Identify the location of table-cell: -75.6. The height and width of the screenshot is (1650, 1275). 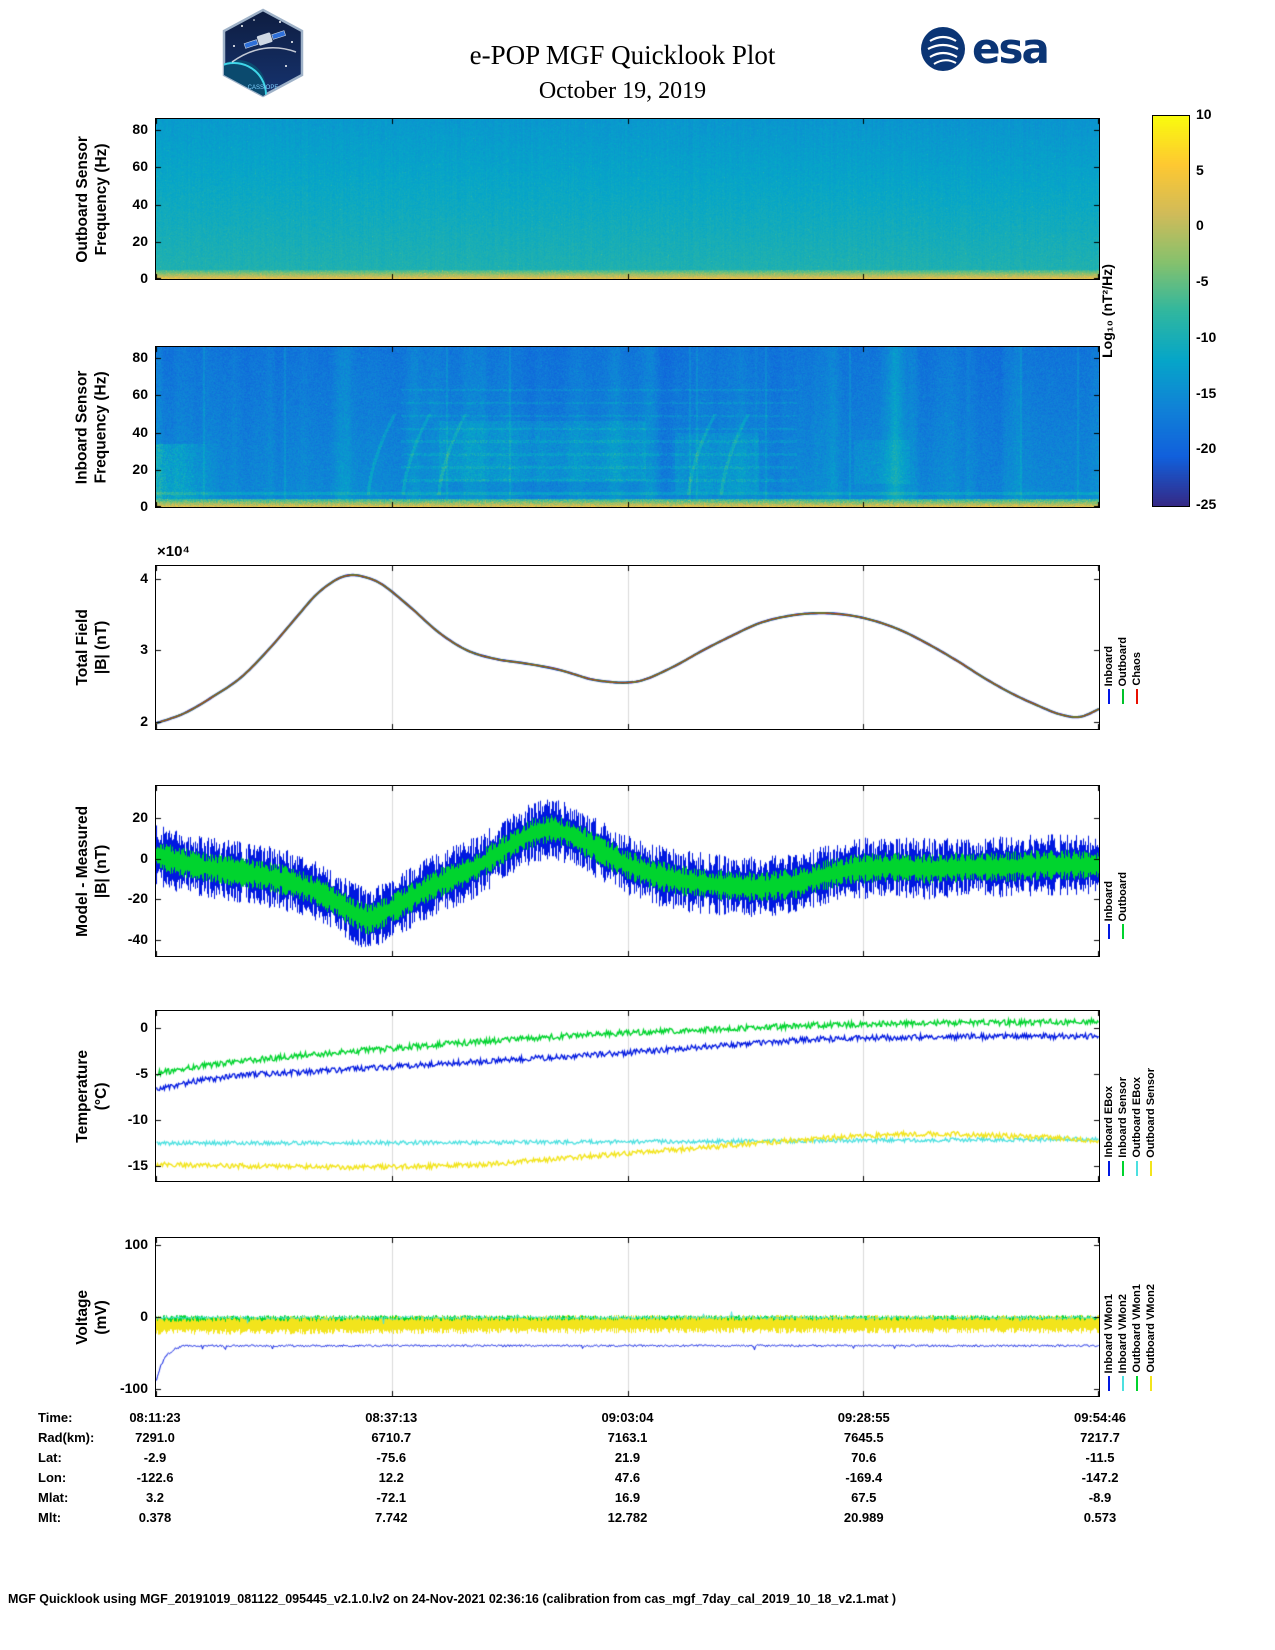
(391, 1457).